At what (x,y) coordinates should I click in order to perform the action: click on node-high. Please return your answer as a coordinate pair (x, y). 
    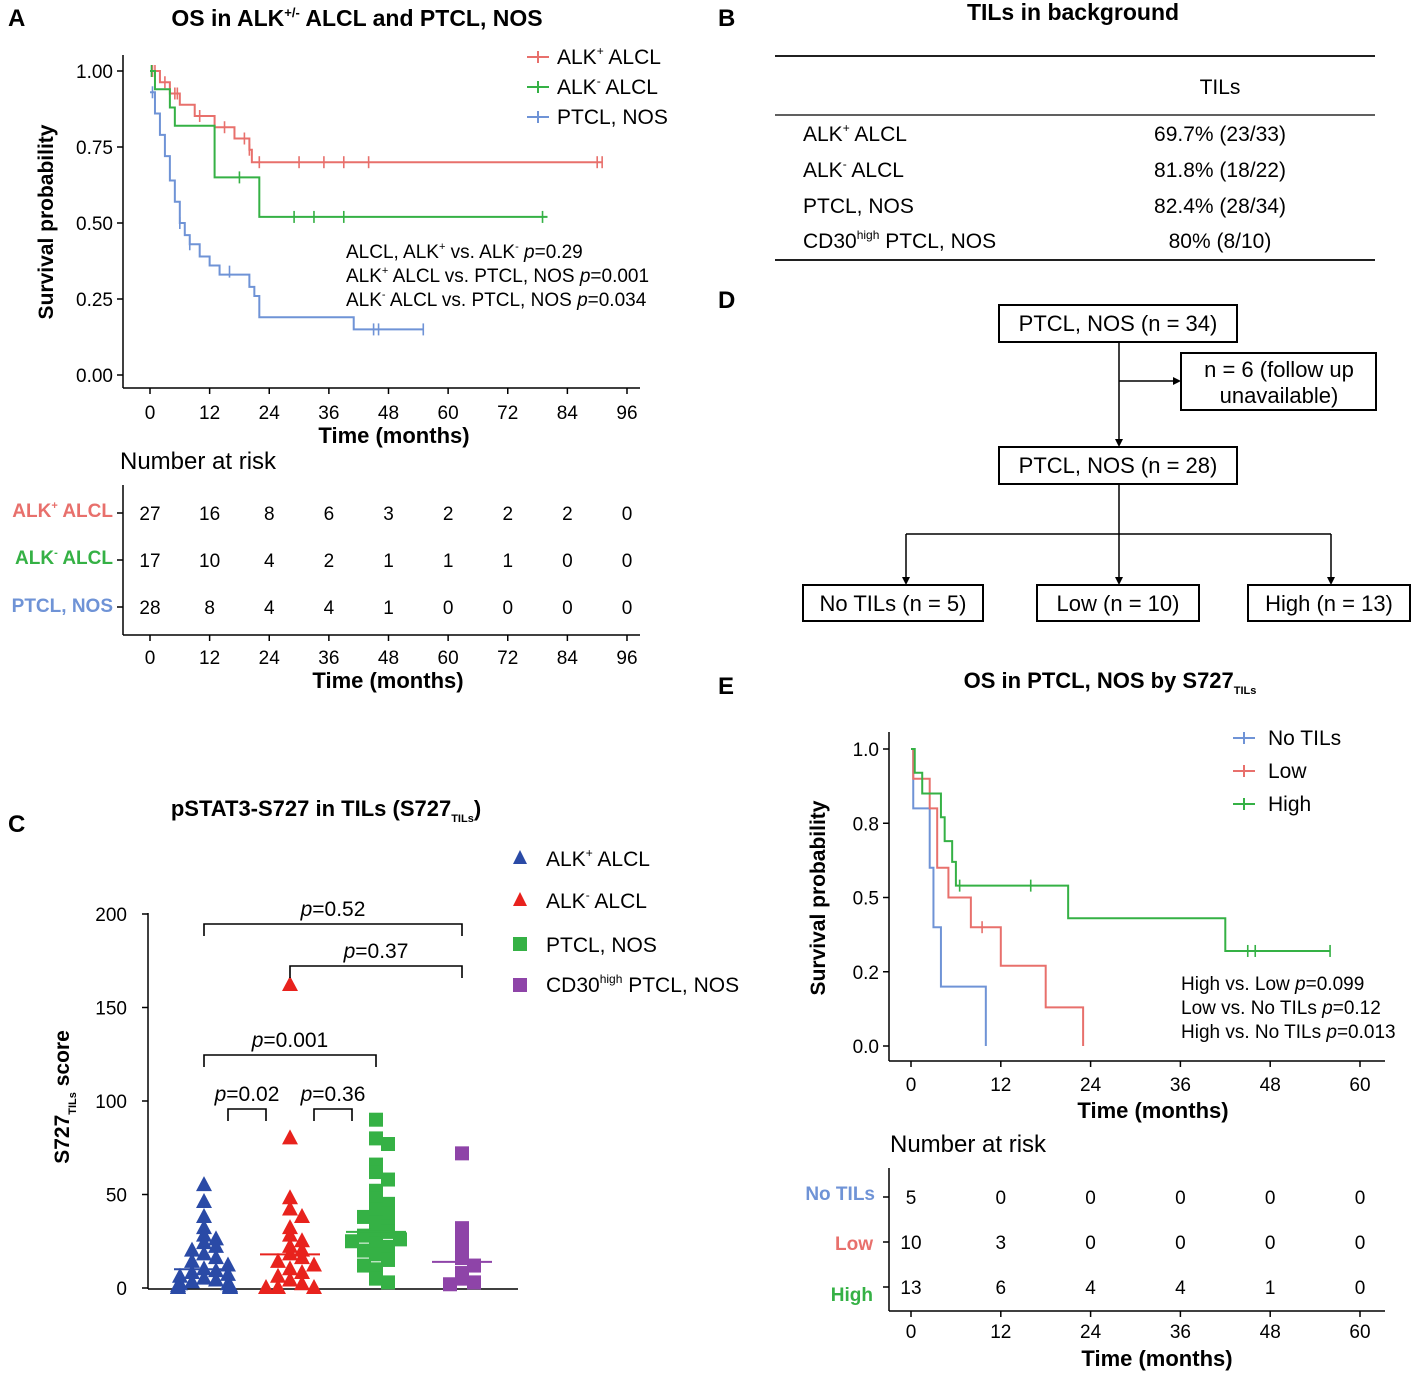
    Looking at the image, I should click on (1329, 603).